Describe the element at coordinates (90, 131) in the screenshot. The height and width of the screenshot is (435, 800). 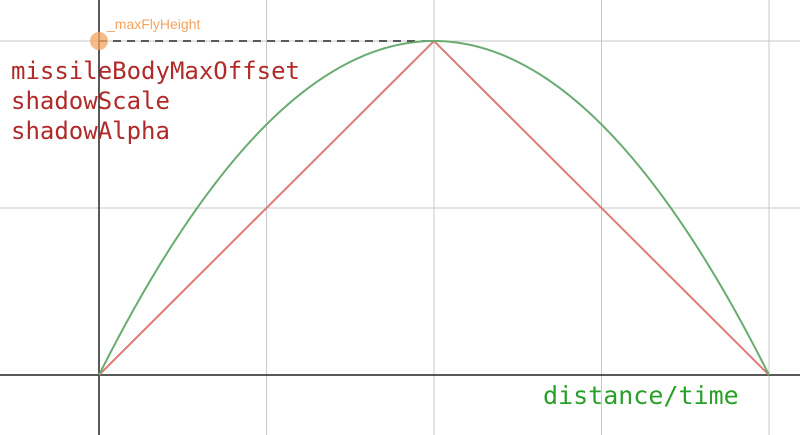
I see `legend-entry-shadow-alpha: shadowAlpha` at that location.